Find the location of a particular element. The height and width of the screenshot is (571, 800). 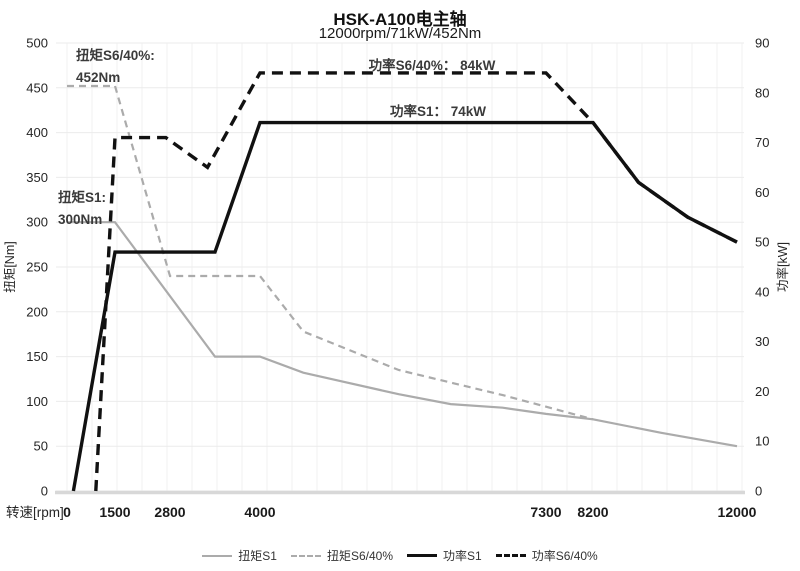

annotation-text: 扭矩S1: is located at coordinates (82, 197).